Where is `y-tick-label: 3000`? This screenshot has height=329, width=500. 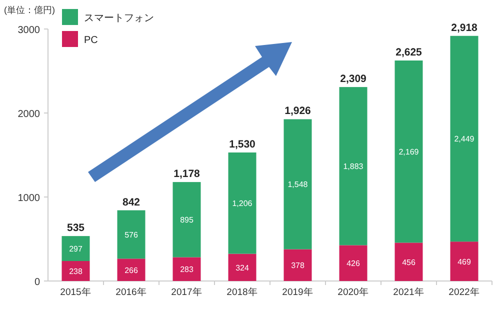 y-tick-label: 3000 is located at coordinates (29, 30).